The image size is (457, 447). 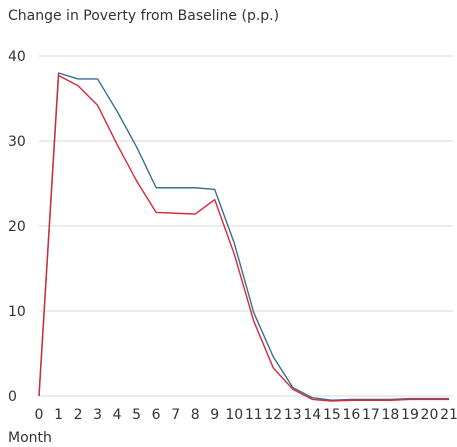 What do you see at coordinates (78, 415) in the screenshot?
I see `x-tick-label: 2` at bounding box center [78, 415].